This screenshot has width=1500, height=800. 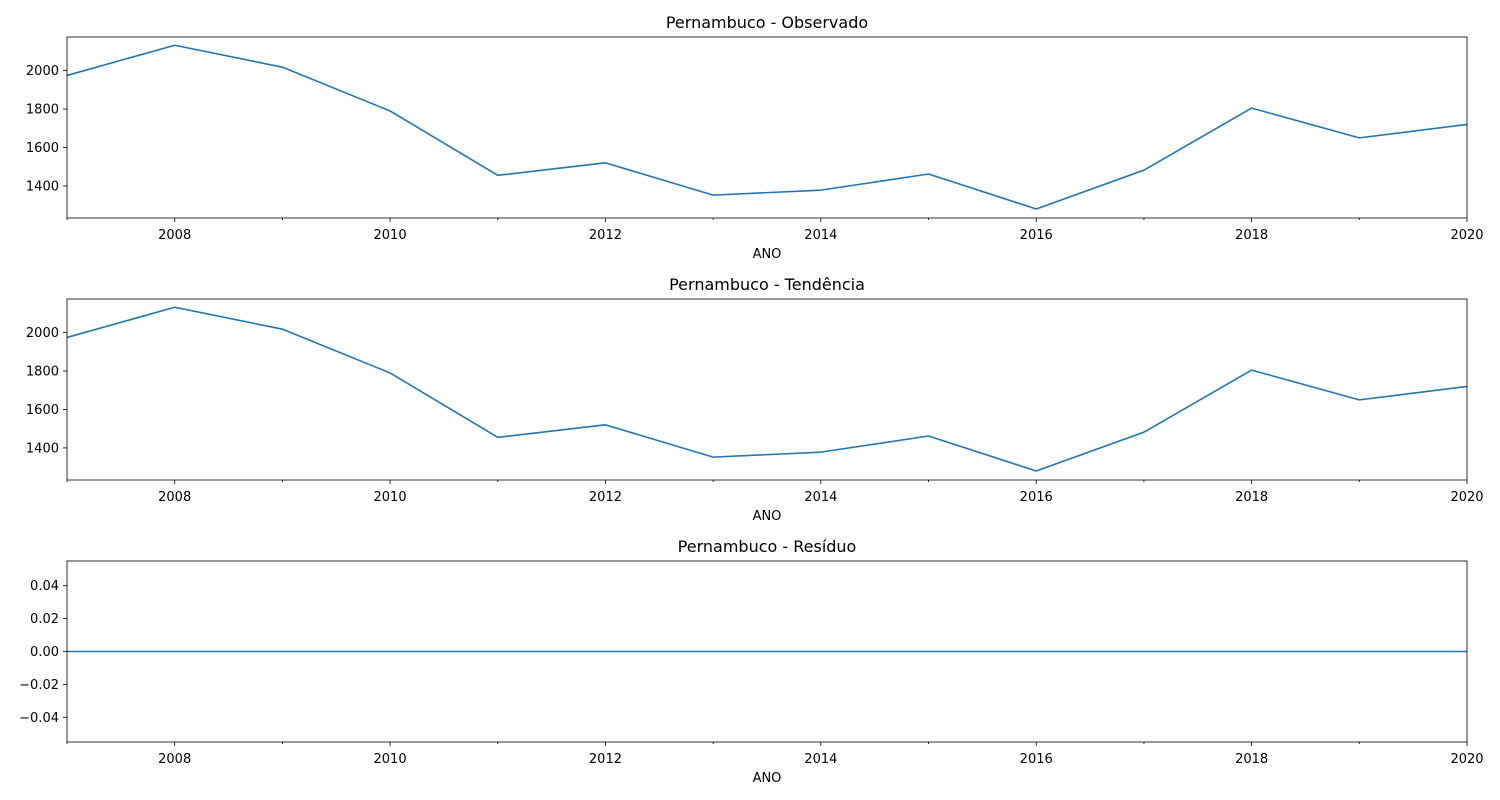 What do you see at coordinates (39, 718) in the screenshot?
I see `y-tick-label: −0.04` at bounding box center [39, 718].